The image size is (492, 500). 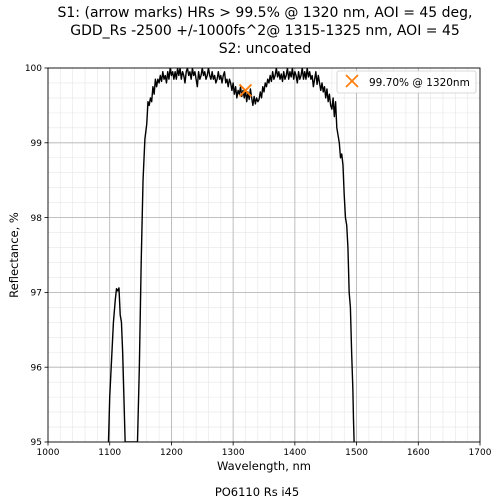 What do you see at coordinates (257, 492) in the screenshot?
I see `chart-caption: PO6110 Rs i45` at bounding box center [257, 492].